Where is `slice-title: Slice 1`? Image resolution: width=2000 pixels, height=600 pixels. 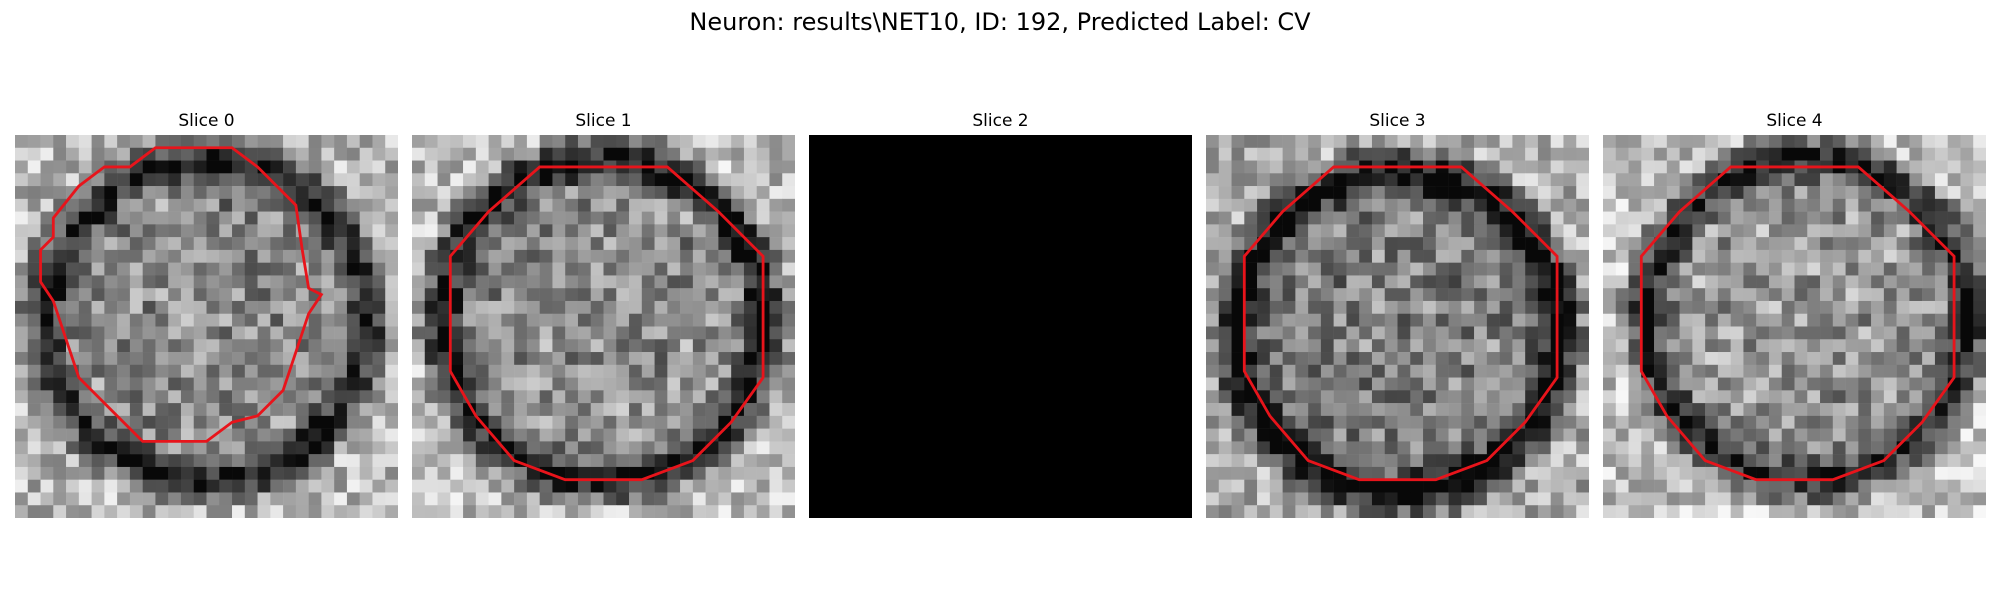 slice-title: Slice 1 is located at coordinates (603, 121).